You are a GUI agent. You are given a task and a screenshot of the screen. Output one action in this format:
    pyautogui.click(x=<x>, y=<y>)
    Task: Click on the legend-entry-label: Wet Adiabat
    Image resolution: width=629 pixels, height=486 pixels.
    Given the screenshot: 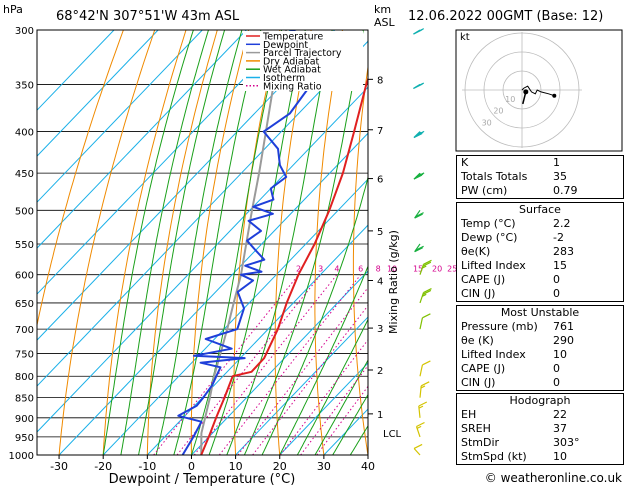 What is the action you would take?
    pyautogui.click(x=292, y=70)
    